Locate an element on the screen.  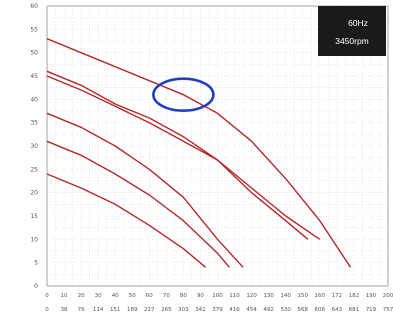
x2-tick-label: 416 is located at coordinates (234, 310).